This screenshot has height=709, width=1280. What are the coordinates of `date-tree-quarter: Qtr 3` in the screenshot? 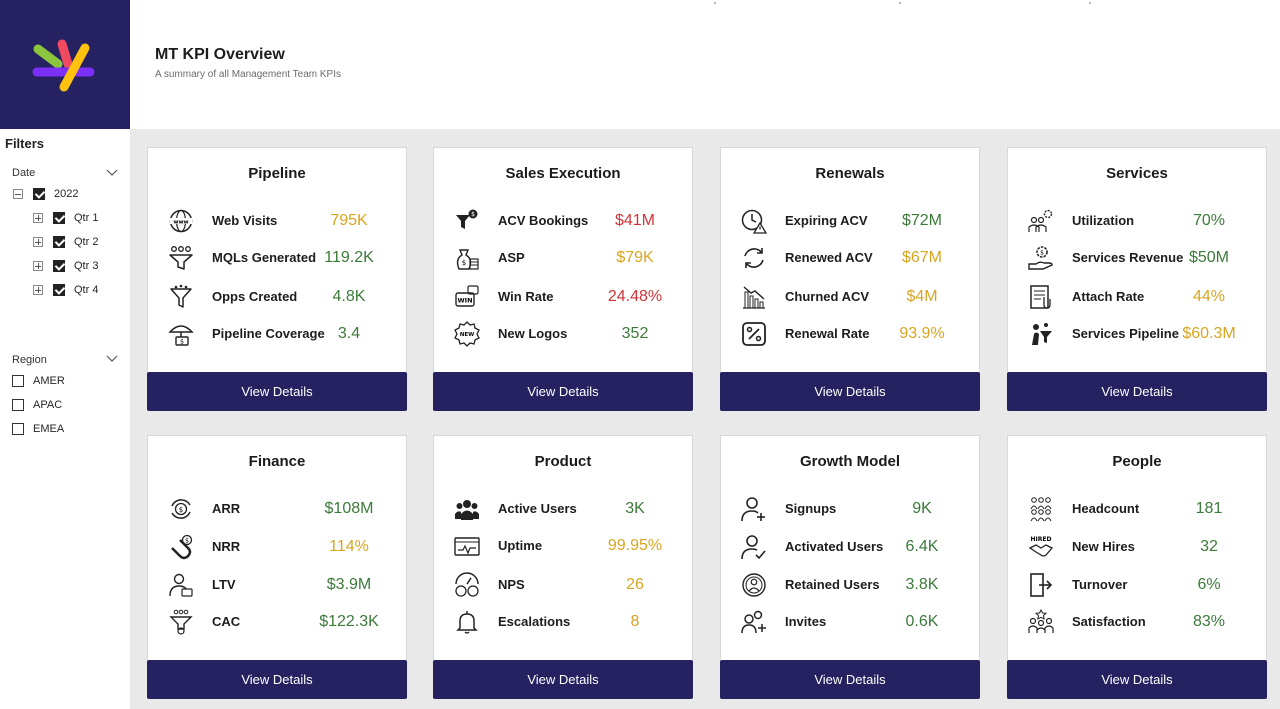 It's located at (65, 266).